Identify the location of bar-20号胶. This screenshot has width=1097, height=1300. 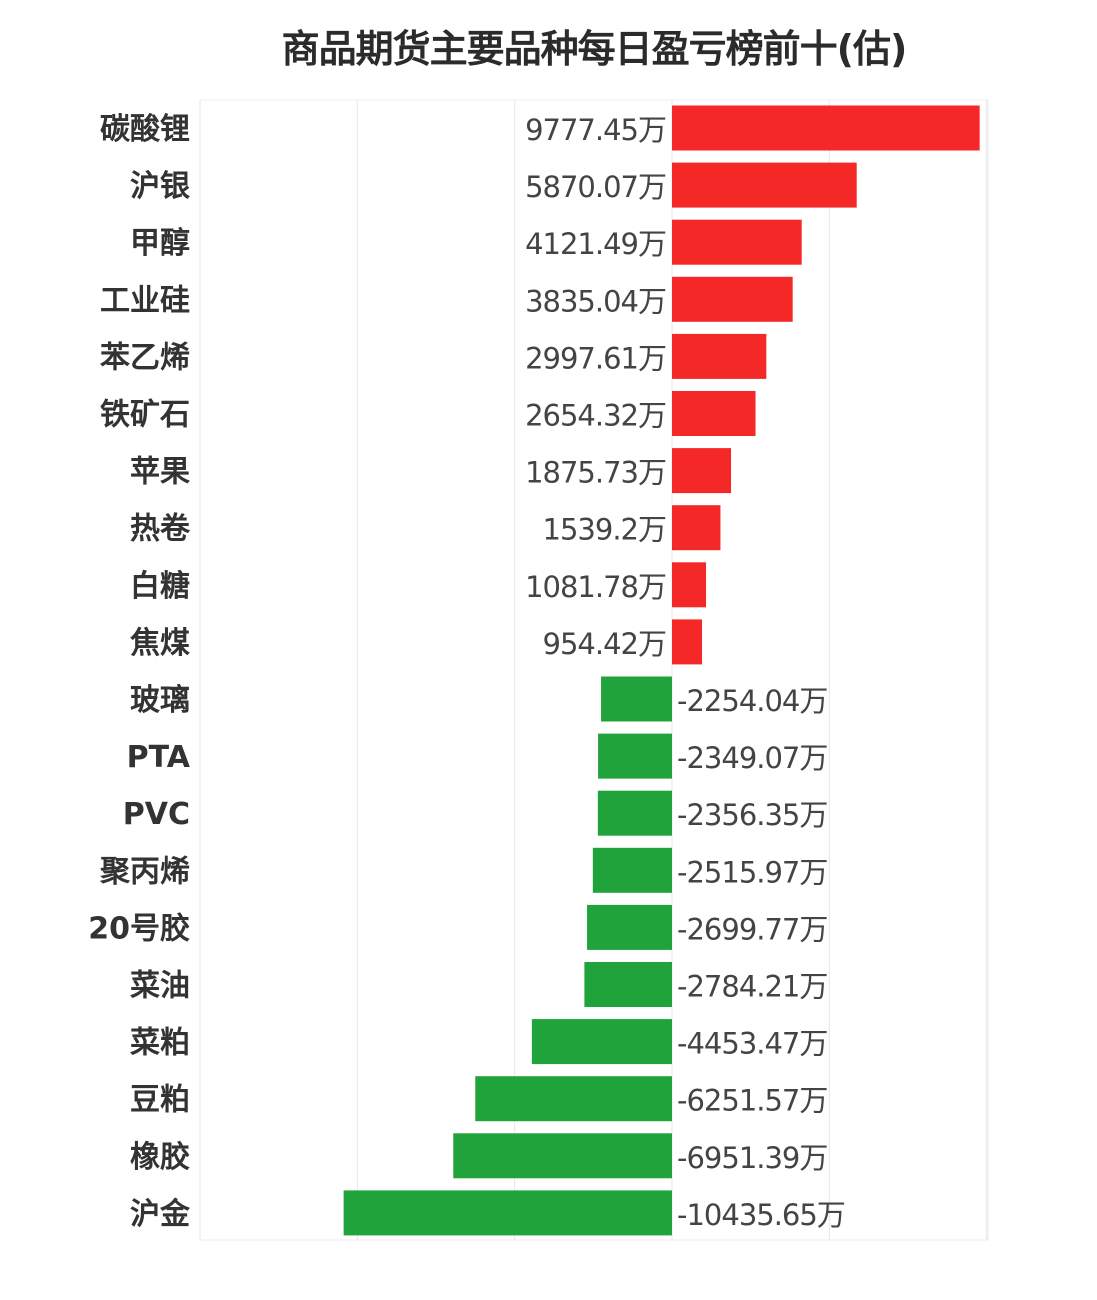
(629, 927).